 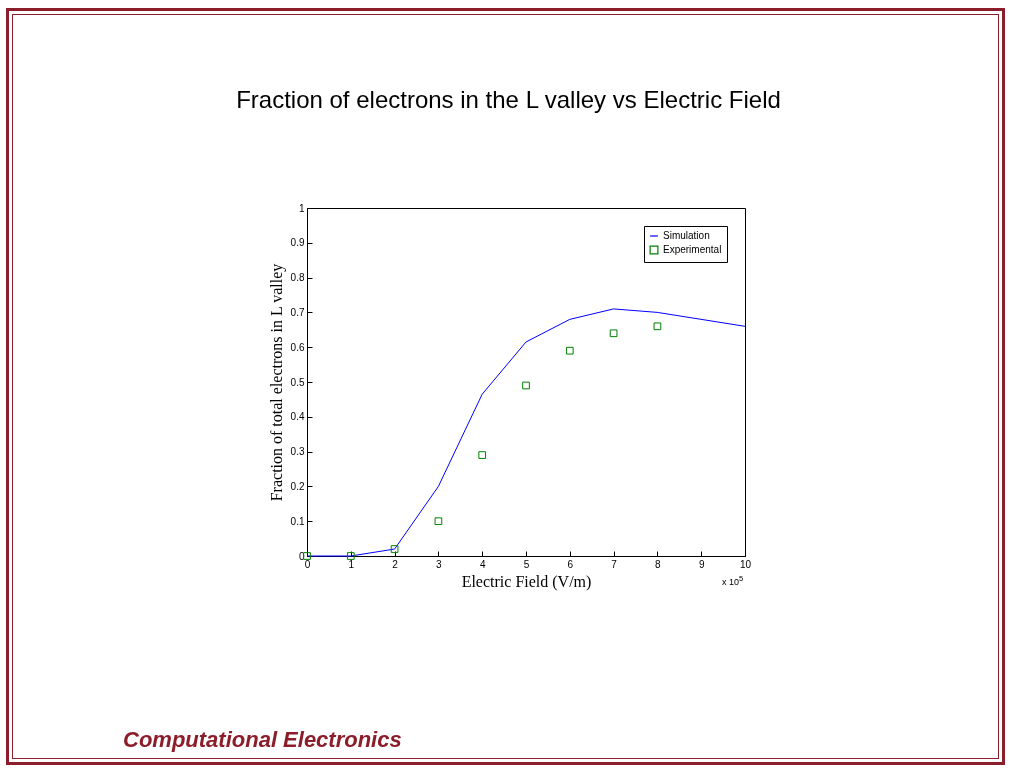 I want to click on x-axis-title: Electric Field (V/m), so click(x=526, y=581).